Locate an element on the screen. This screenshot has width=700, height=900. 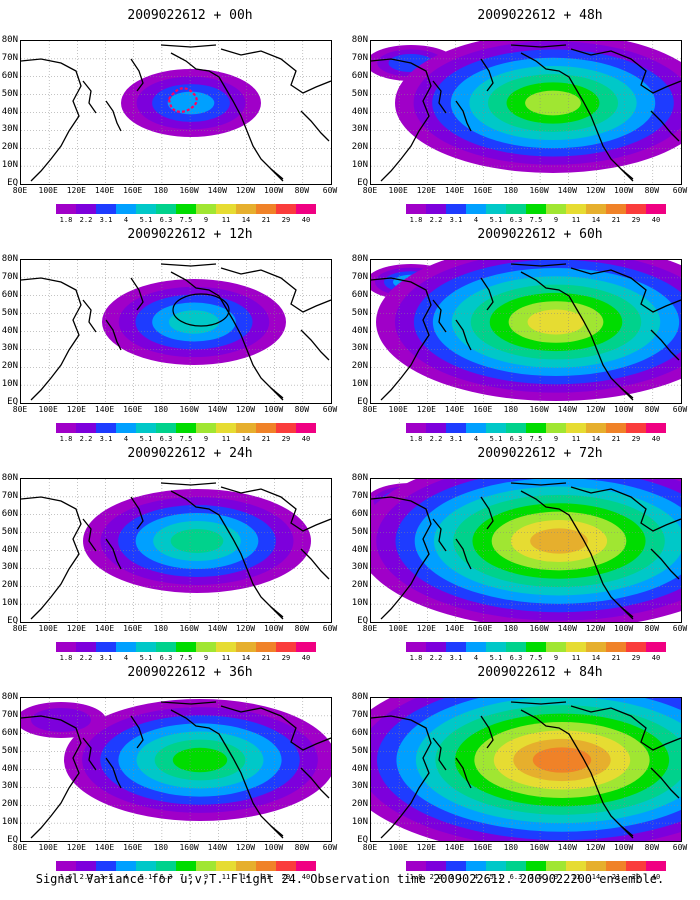
colorbar-label: 2.2 is located at coordinates (86, 439).